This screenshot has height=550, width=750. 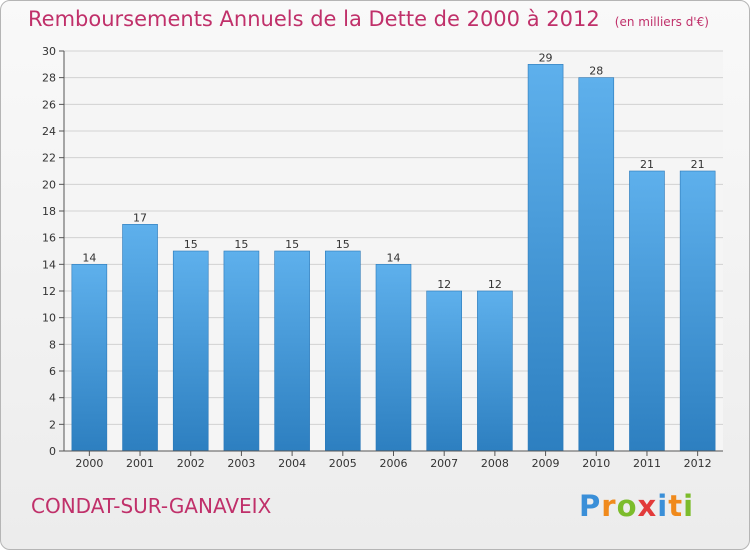 I want to click on bar-2005, so click(x=343, y=351).